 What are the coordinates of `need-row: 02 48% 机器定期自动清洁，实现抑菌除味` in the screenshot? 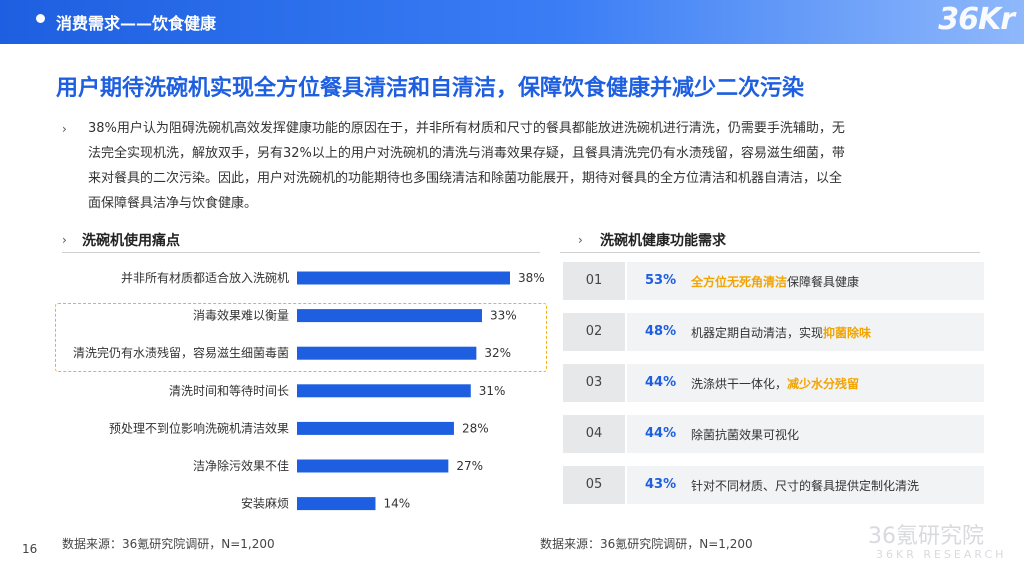 It's located at (773, 332).